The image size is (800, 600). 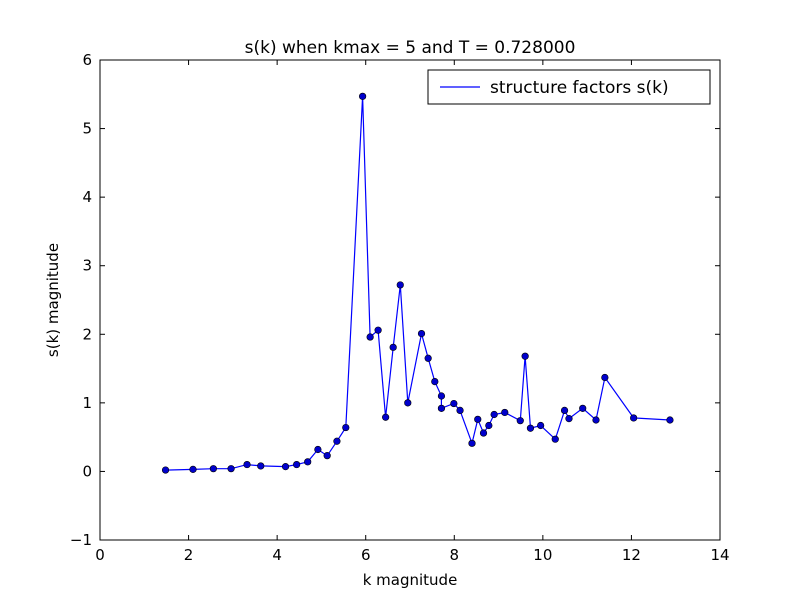 What do you see at coordinates (410, 580) in the screenshot?
I see `x-axis-label: k magnitude` at bounding box center [410, 580].